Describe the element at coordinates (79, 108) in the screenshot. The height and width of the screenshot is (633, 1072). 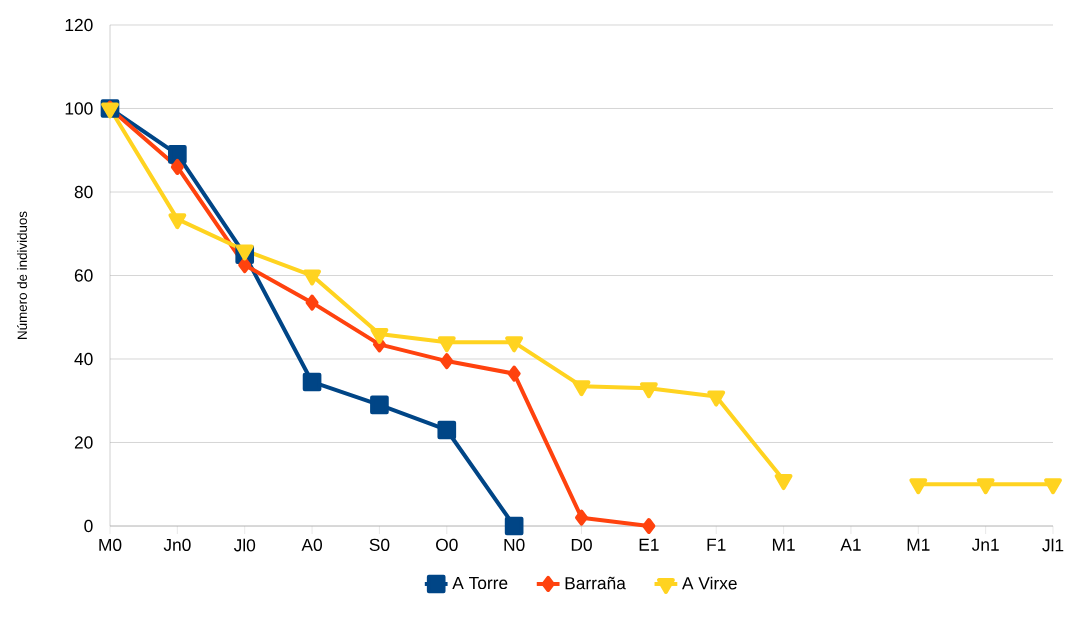
I see `y-tick-label: 100` at that location.